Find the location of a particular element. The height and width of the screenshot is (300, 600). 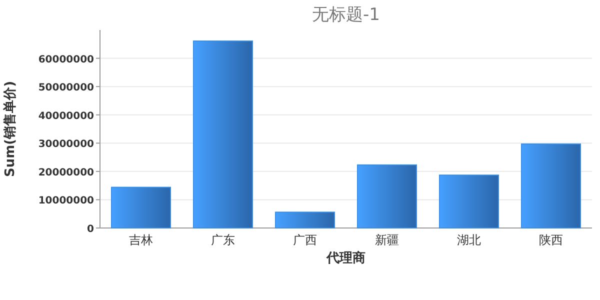

x-tick-label: 新疆 is located at coordinates (387, 240).